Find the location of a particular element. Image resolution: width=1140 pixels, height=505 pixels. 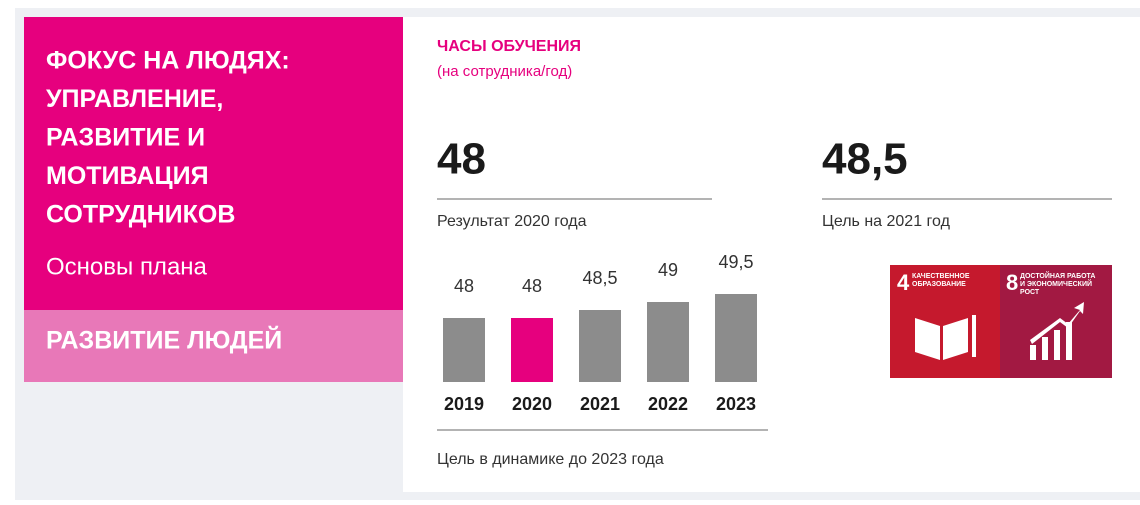

sdg-label: ОБРАЗОВАНИЕ is located at coordinates (939, 284).